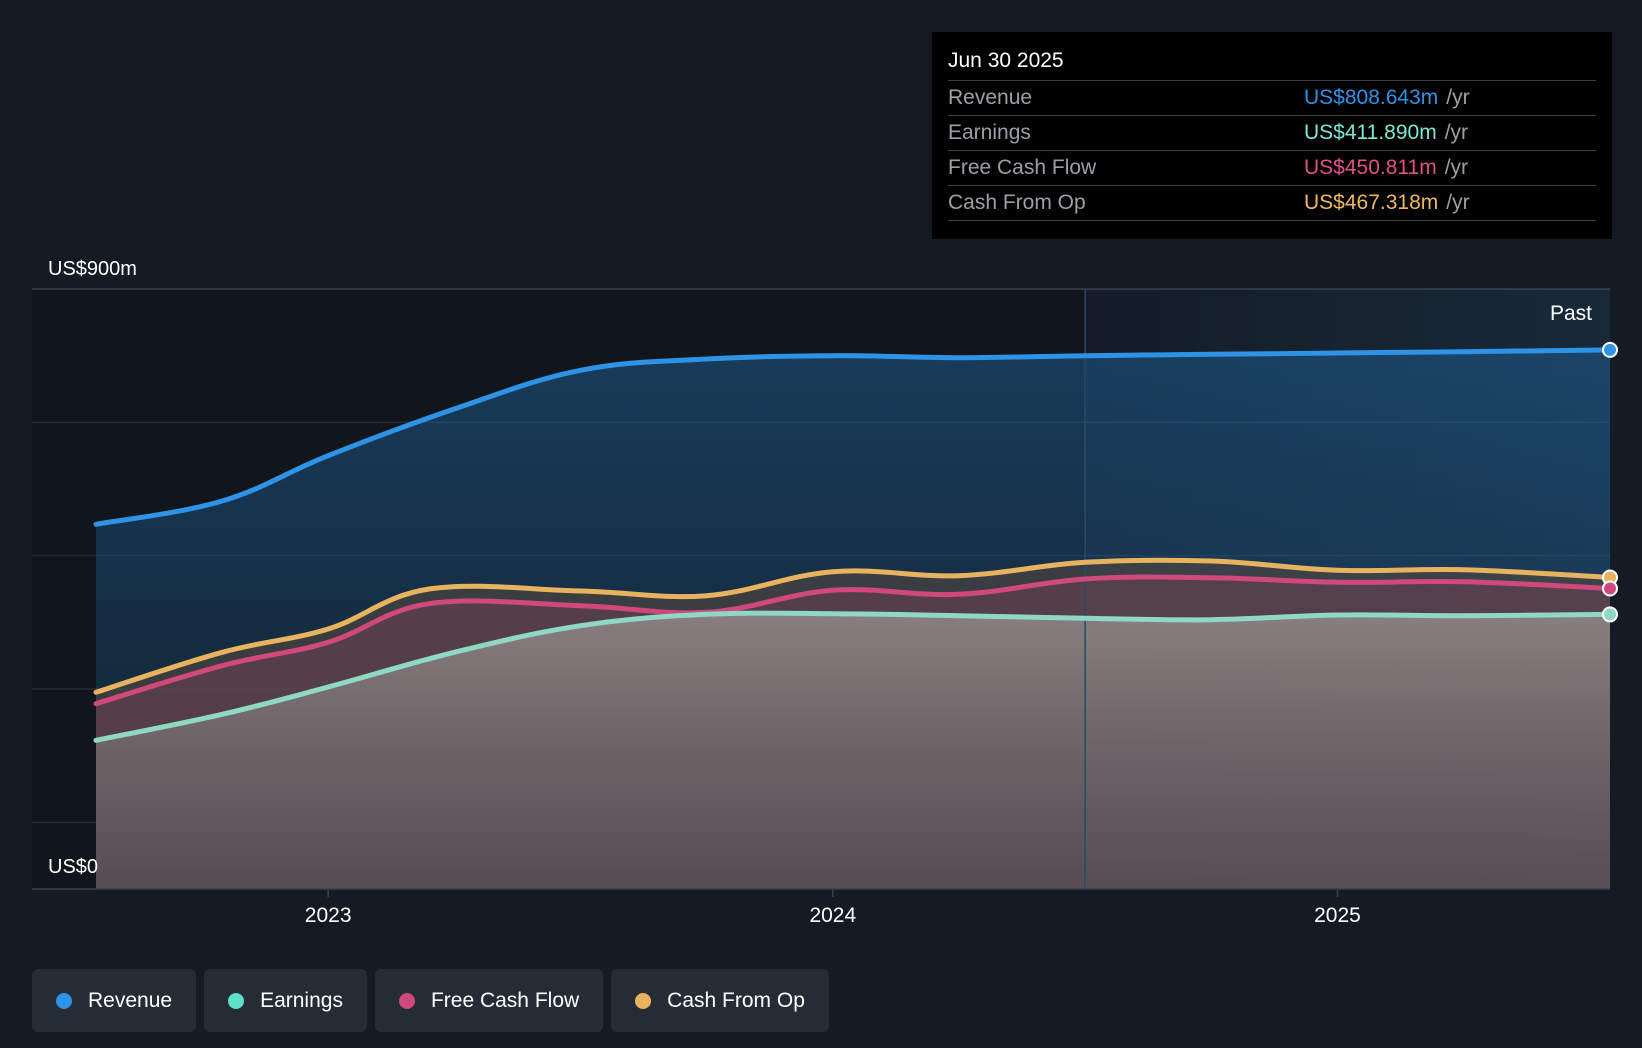 This screenshot has height=1048, width=1642. What do you see at coordinates (1272, 168) in the screenshot?
I see `tooltip-row-free-cash-flow: Free Cash Flow US$450.811m /yr` at bounding box center [1272, 168].